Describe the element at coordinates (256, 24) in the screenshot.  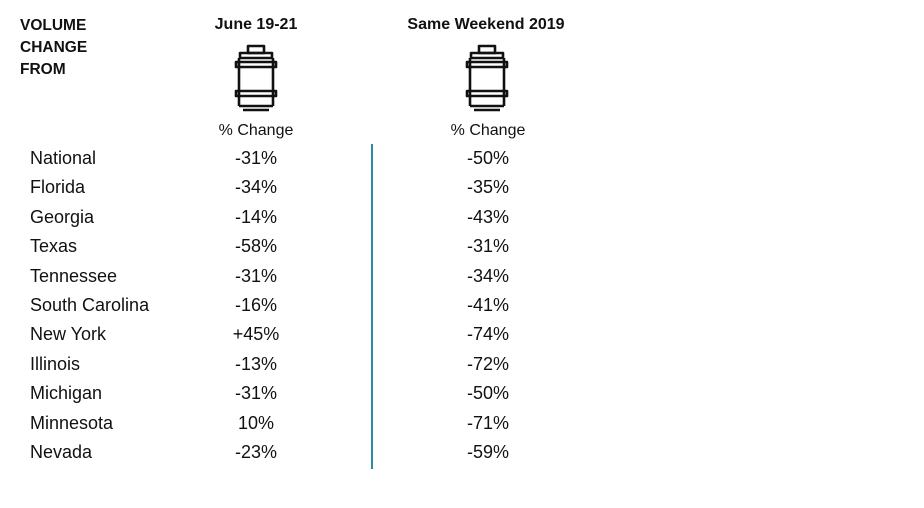
I see `column-header-june: June 19-21` at that location.